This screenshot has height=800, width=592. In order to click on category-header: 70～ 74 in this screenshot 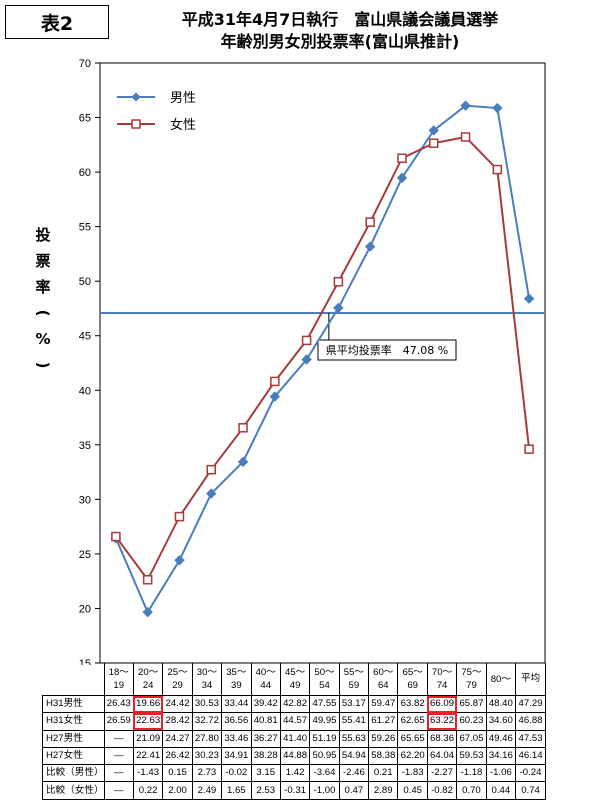, I will do `click(442, 679)`.